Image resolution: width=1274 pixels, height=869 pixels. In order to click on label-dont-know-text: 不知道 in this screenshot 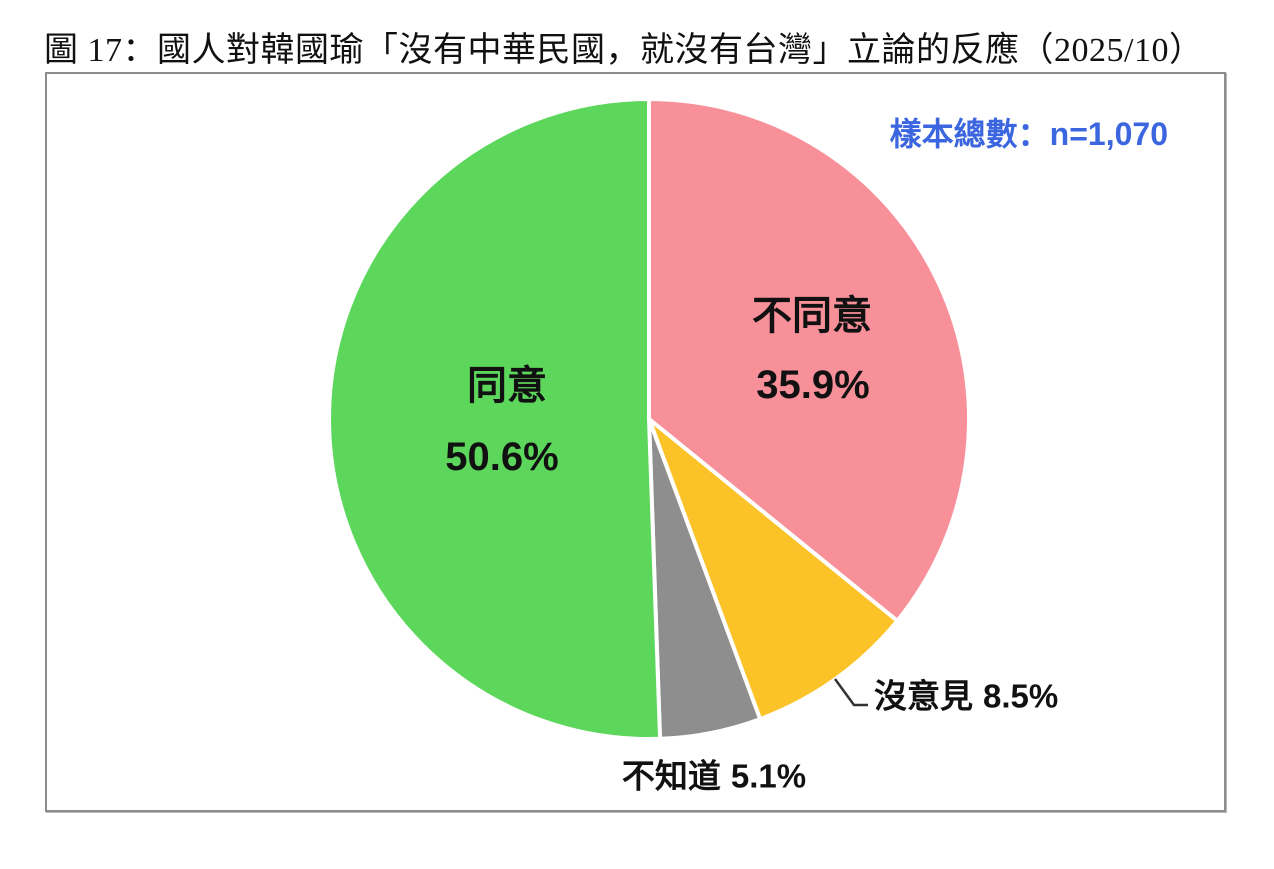, I will do `click(671, 776)`.